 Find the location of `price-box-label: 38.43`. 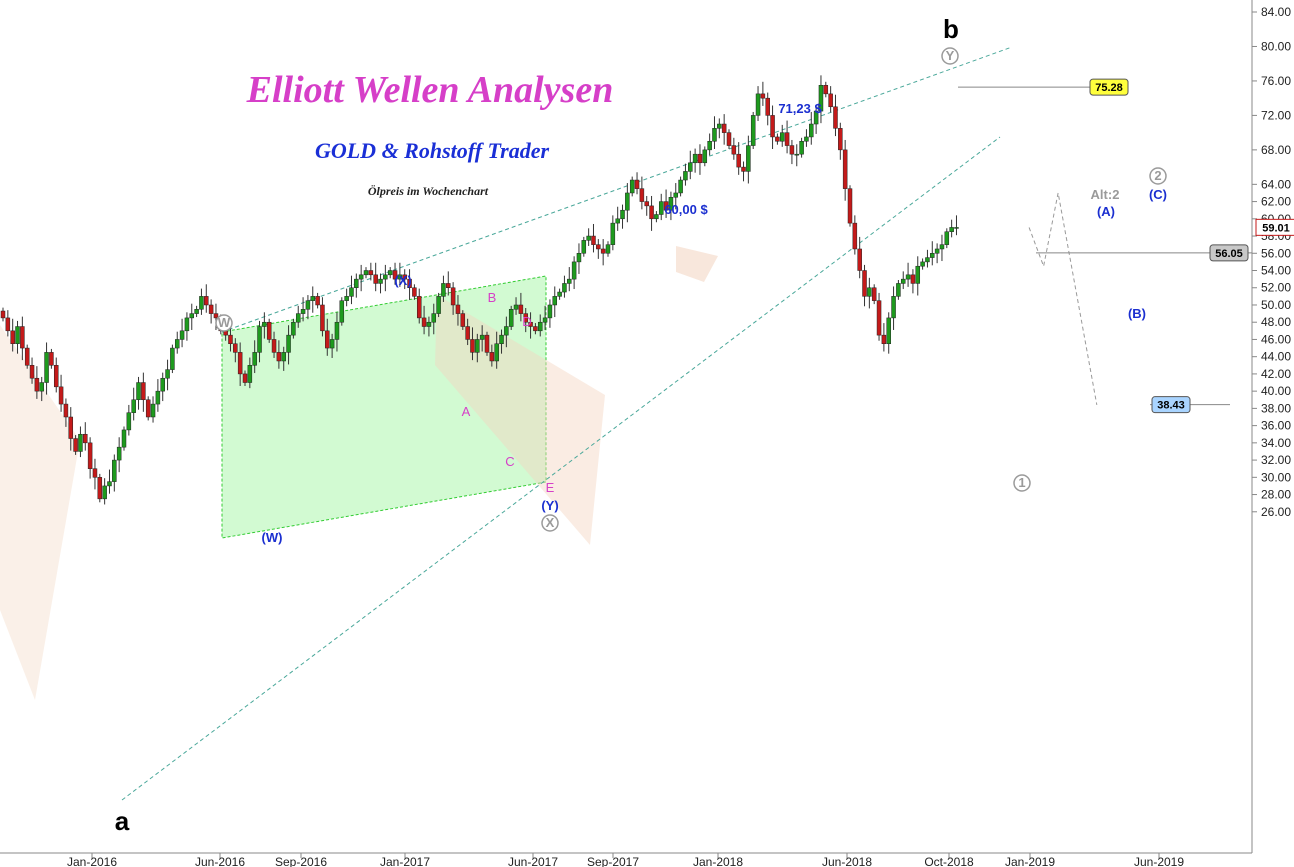

price-box-label: 38.43 is located at coordinates (1171, 406).